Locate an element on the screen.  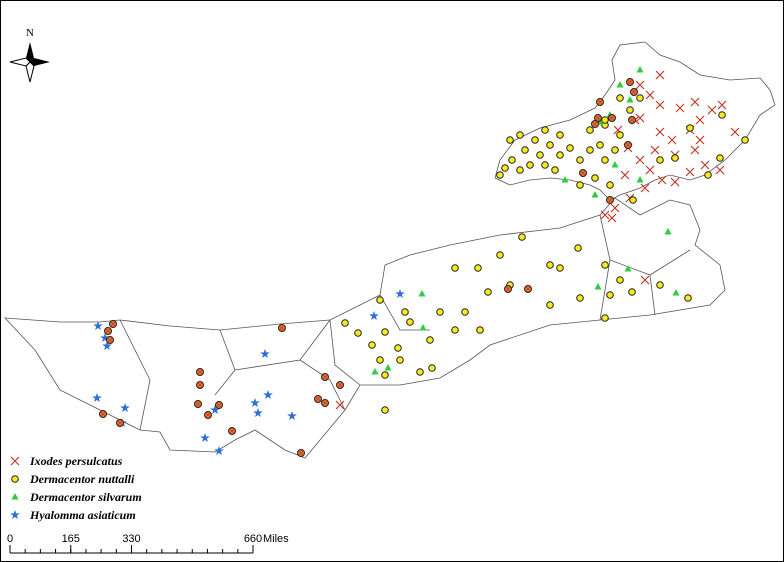
scale-unit: Miles is located at coordinates (276, 539).